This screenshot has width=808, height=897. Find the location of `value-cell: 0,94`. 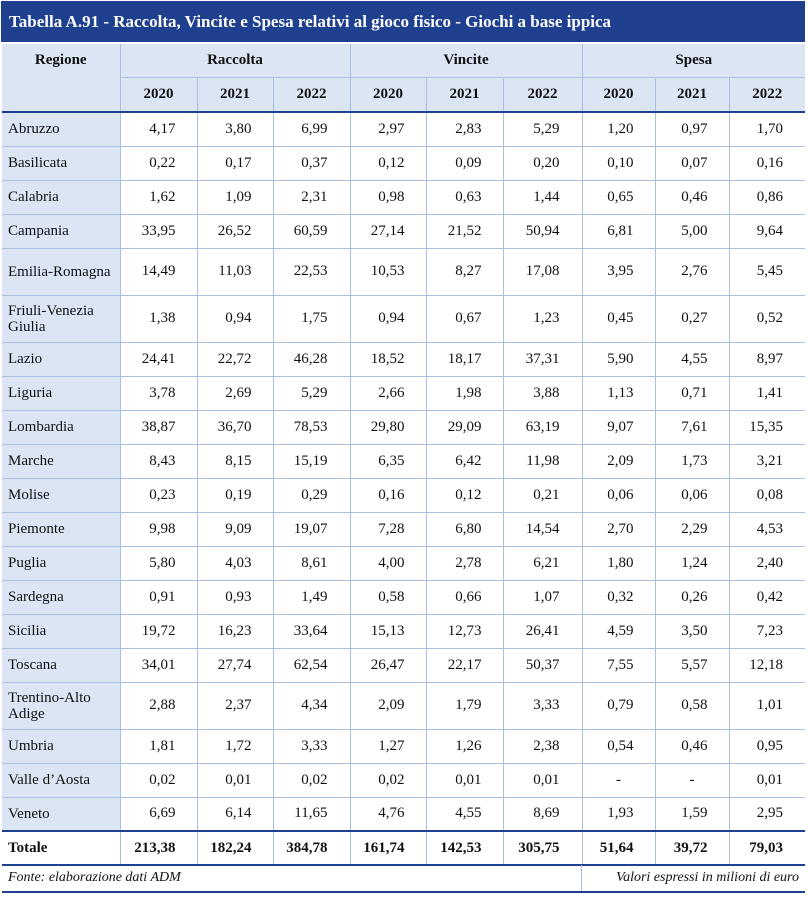

value-cell: 0,94 is located at coordinates (388, 319).